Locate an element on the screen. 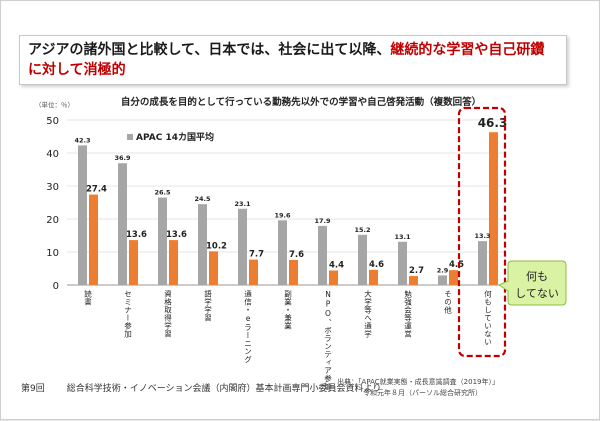 Image resolution: width=600 pixels, height=421 pixels. legend-swatch-apac is located at coordinates (130, 137).